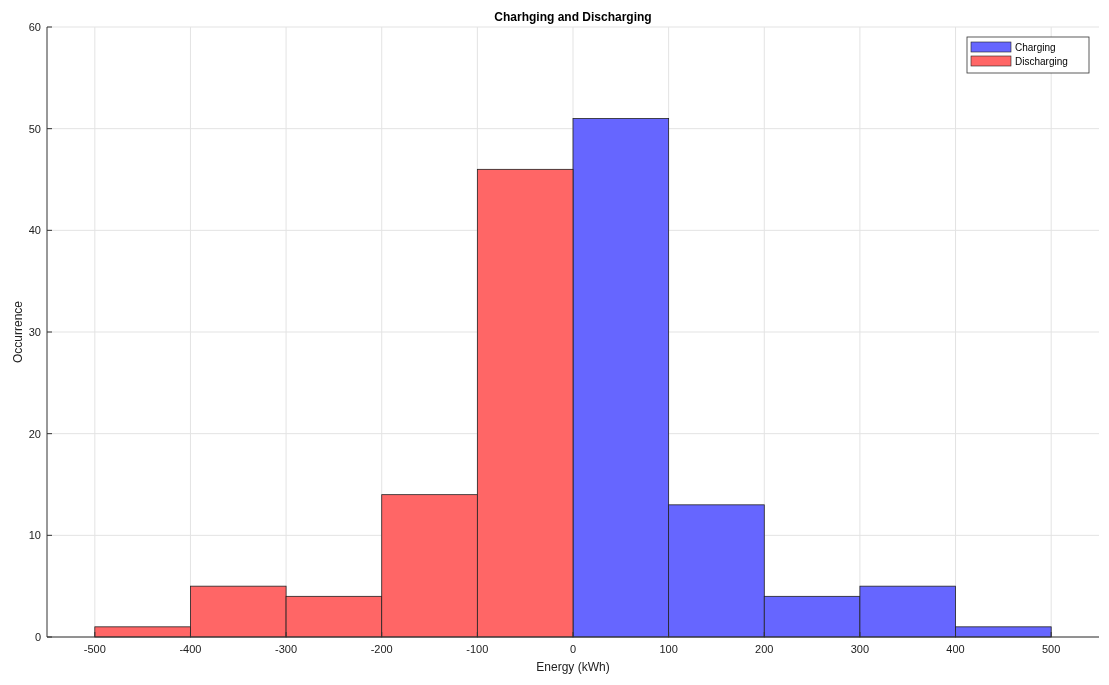  What do you see at coordinates (34, 230) in the screenshot?
I see `y-tick-label: 40` at bounding box center [34, 230].